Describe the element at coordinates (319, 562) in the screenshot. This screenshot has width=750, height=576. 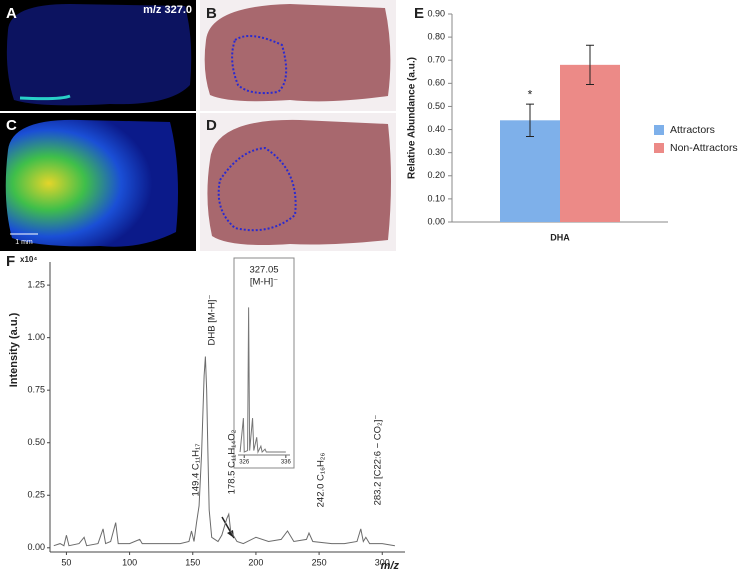
I see `x-tick-label: 250` at that location.